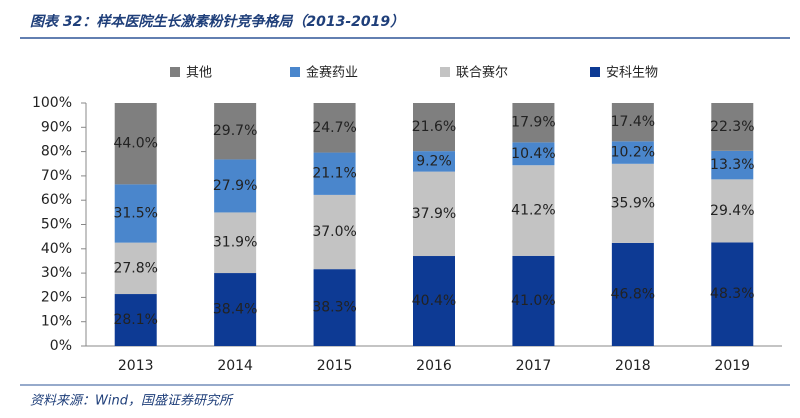 The height and width of the screenshot is (418, 800). I want to click on x-tick-label: 2014, so click(235, 366).